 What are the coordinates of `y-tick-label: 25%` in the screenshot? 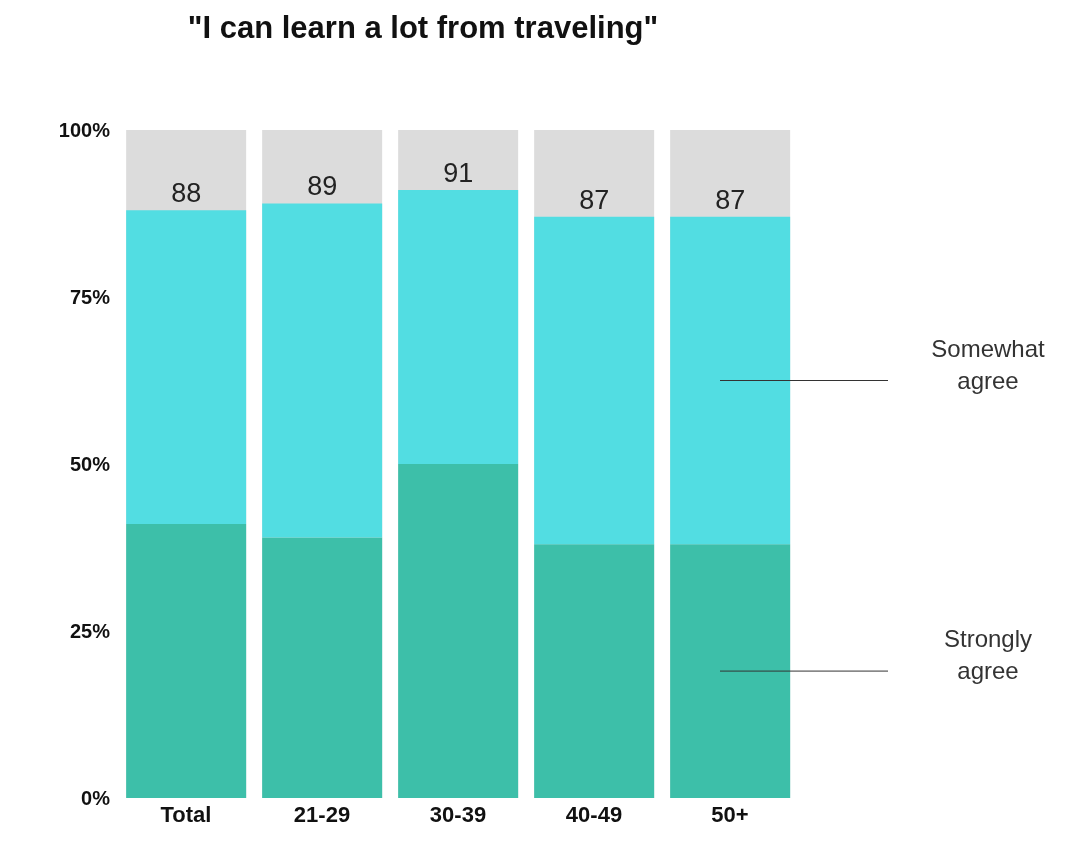 It's located at (90, 631).